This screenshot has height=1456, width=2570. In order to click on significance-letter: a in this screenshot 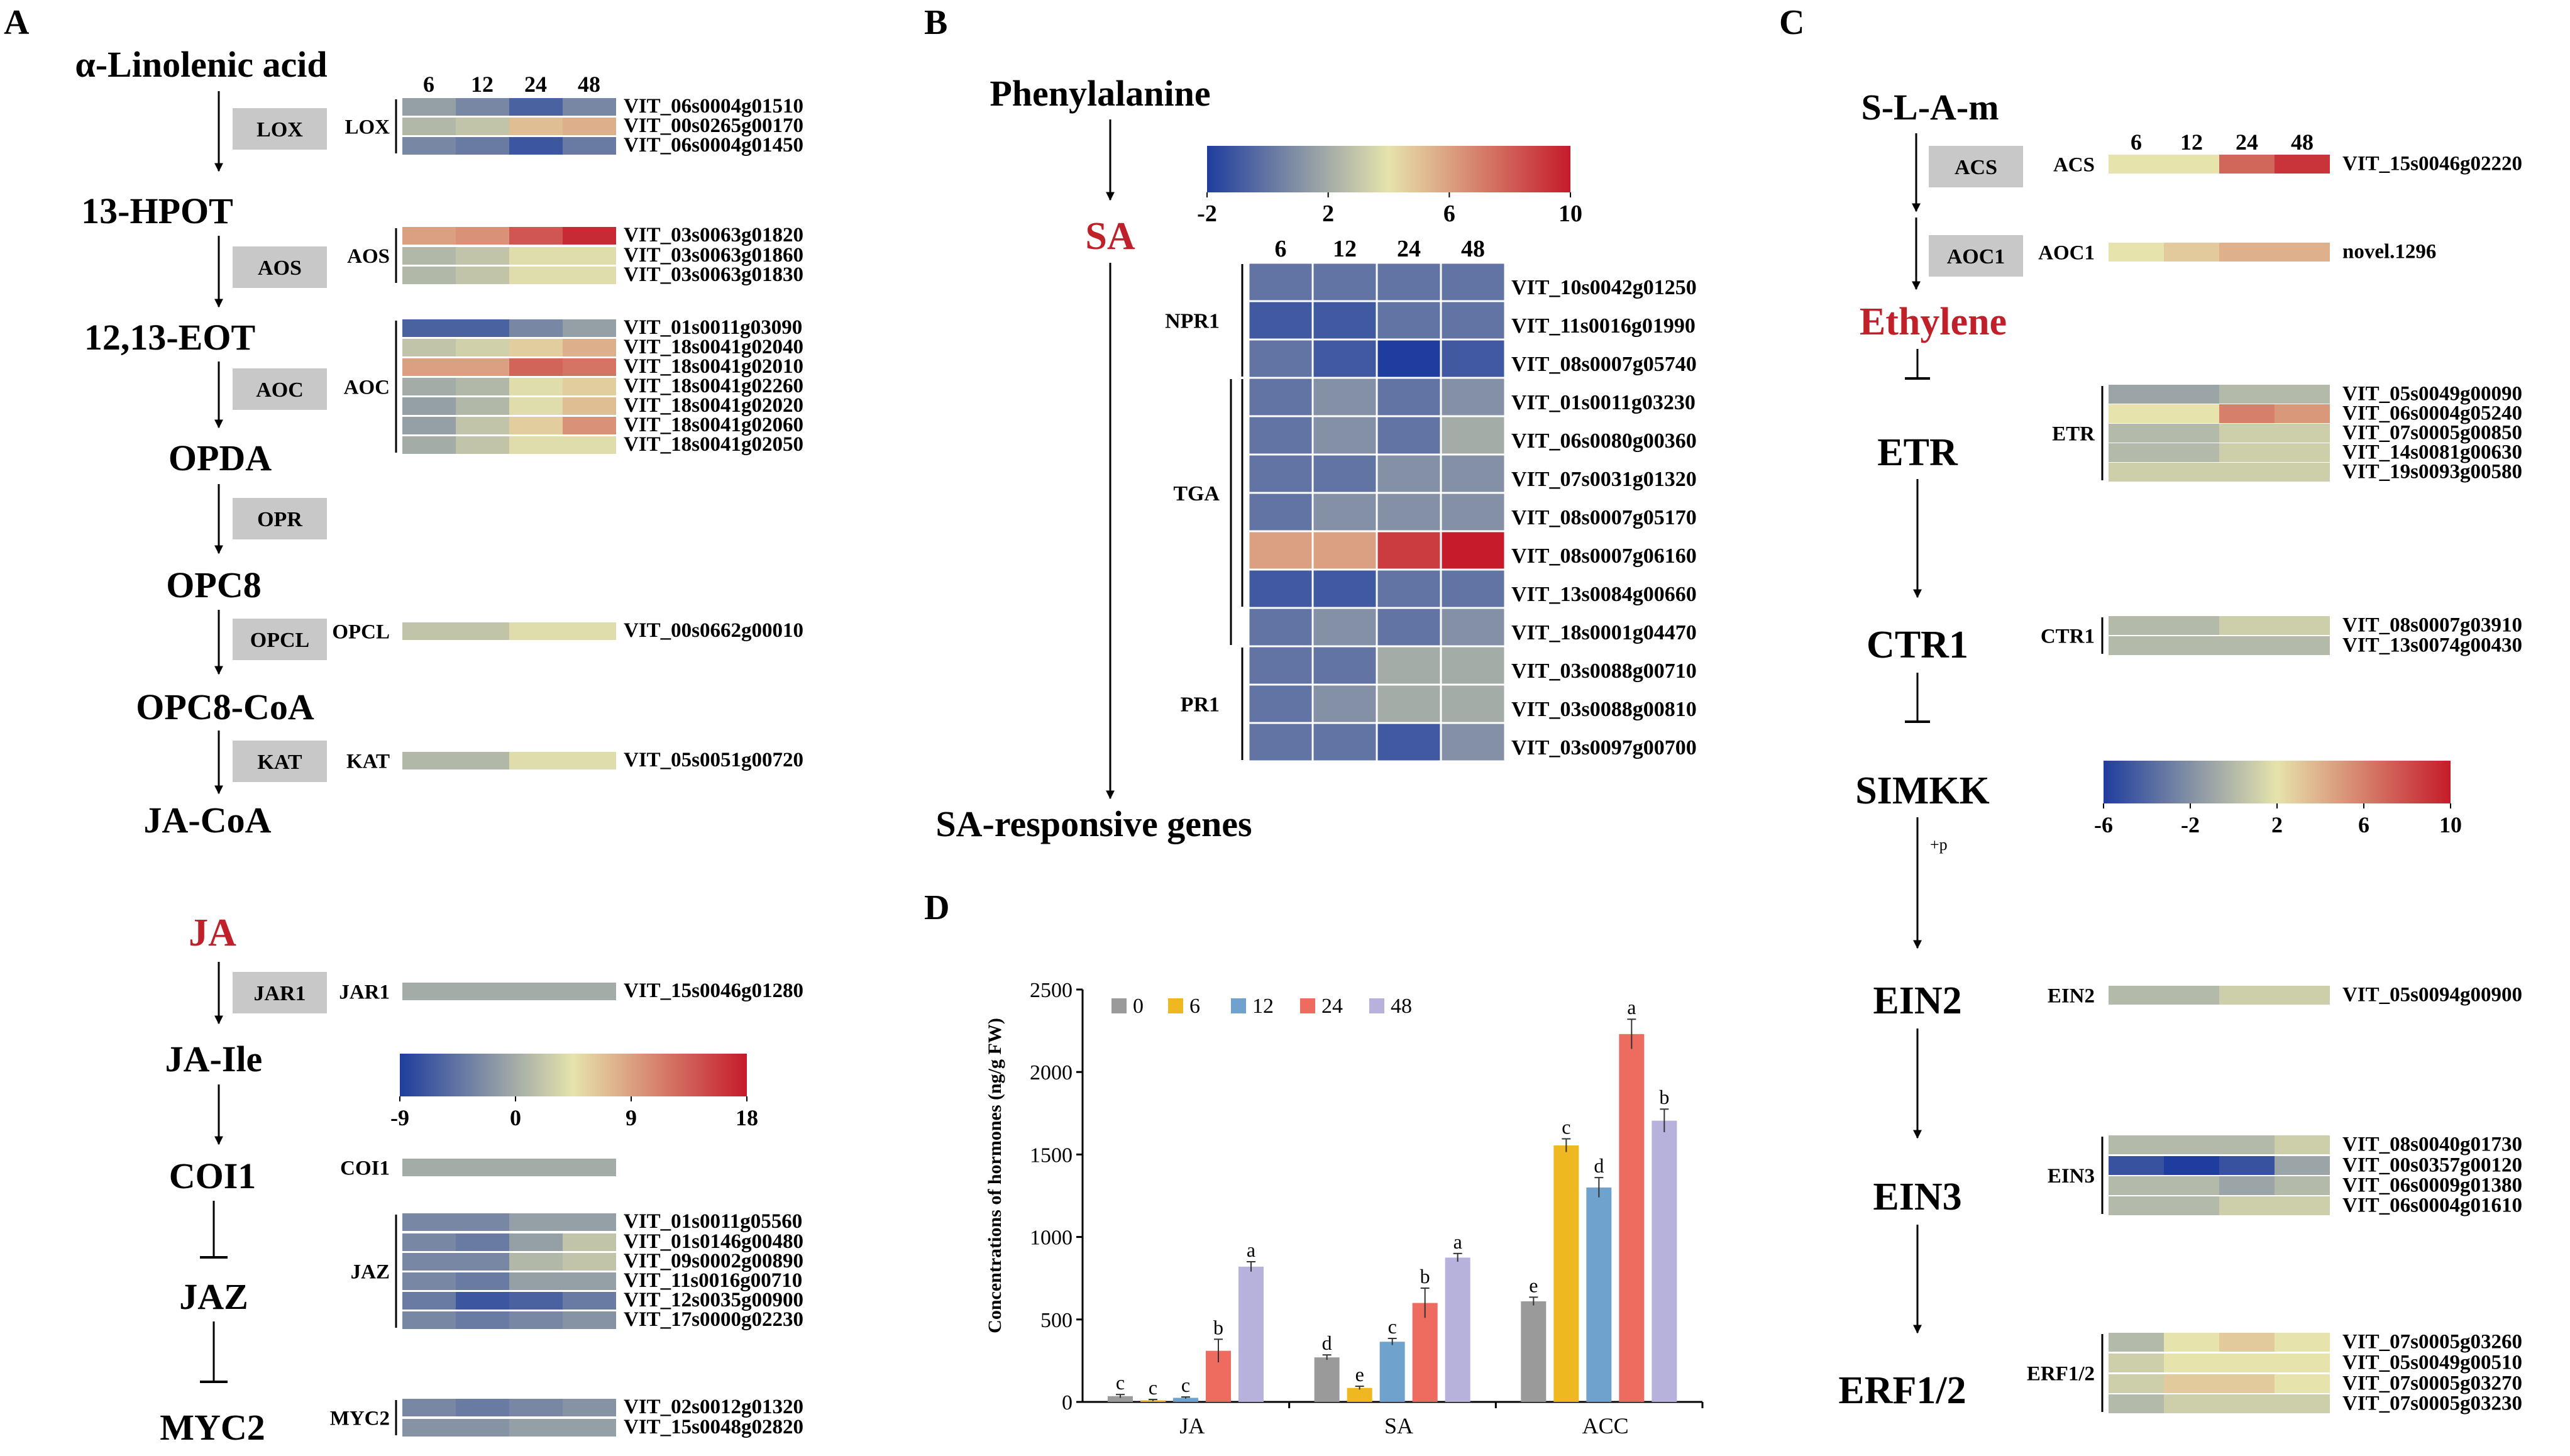, I will do `click(1251, 1249)`.